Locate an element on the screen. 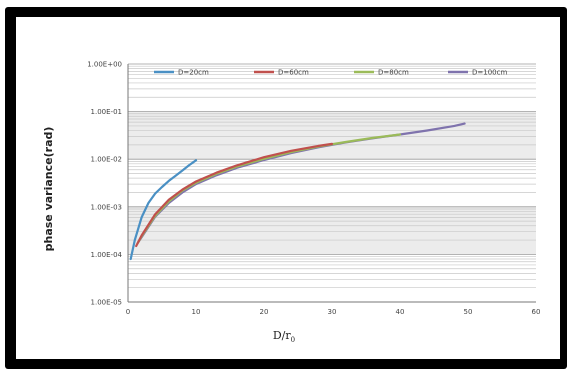 The image size is (573, 376). y-tick-label: 1.00E+00 is located at coordinates (104, 65).